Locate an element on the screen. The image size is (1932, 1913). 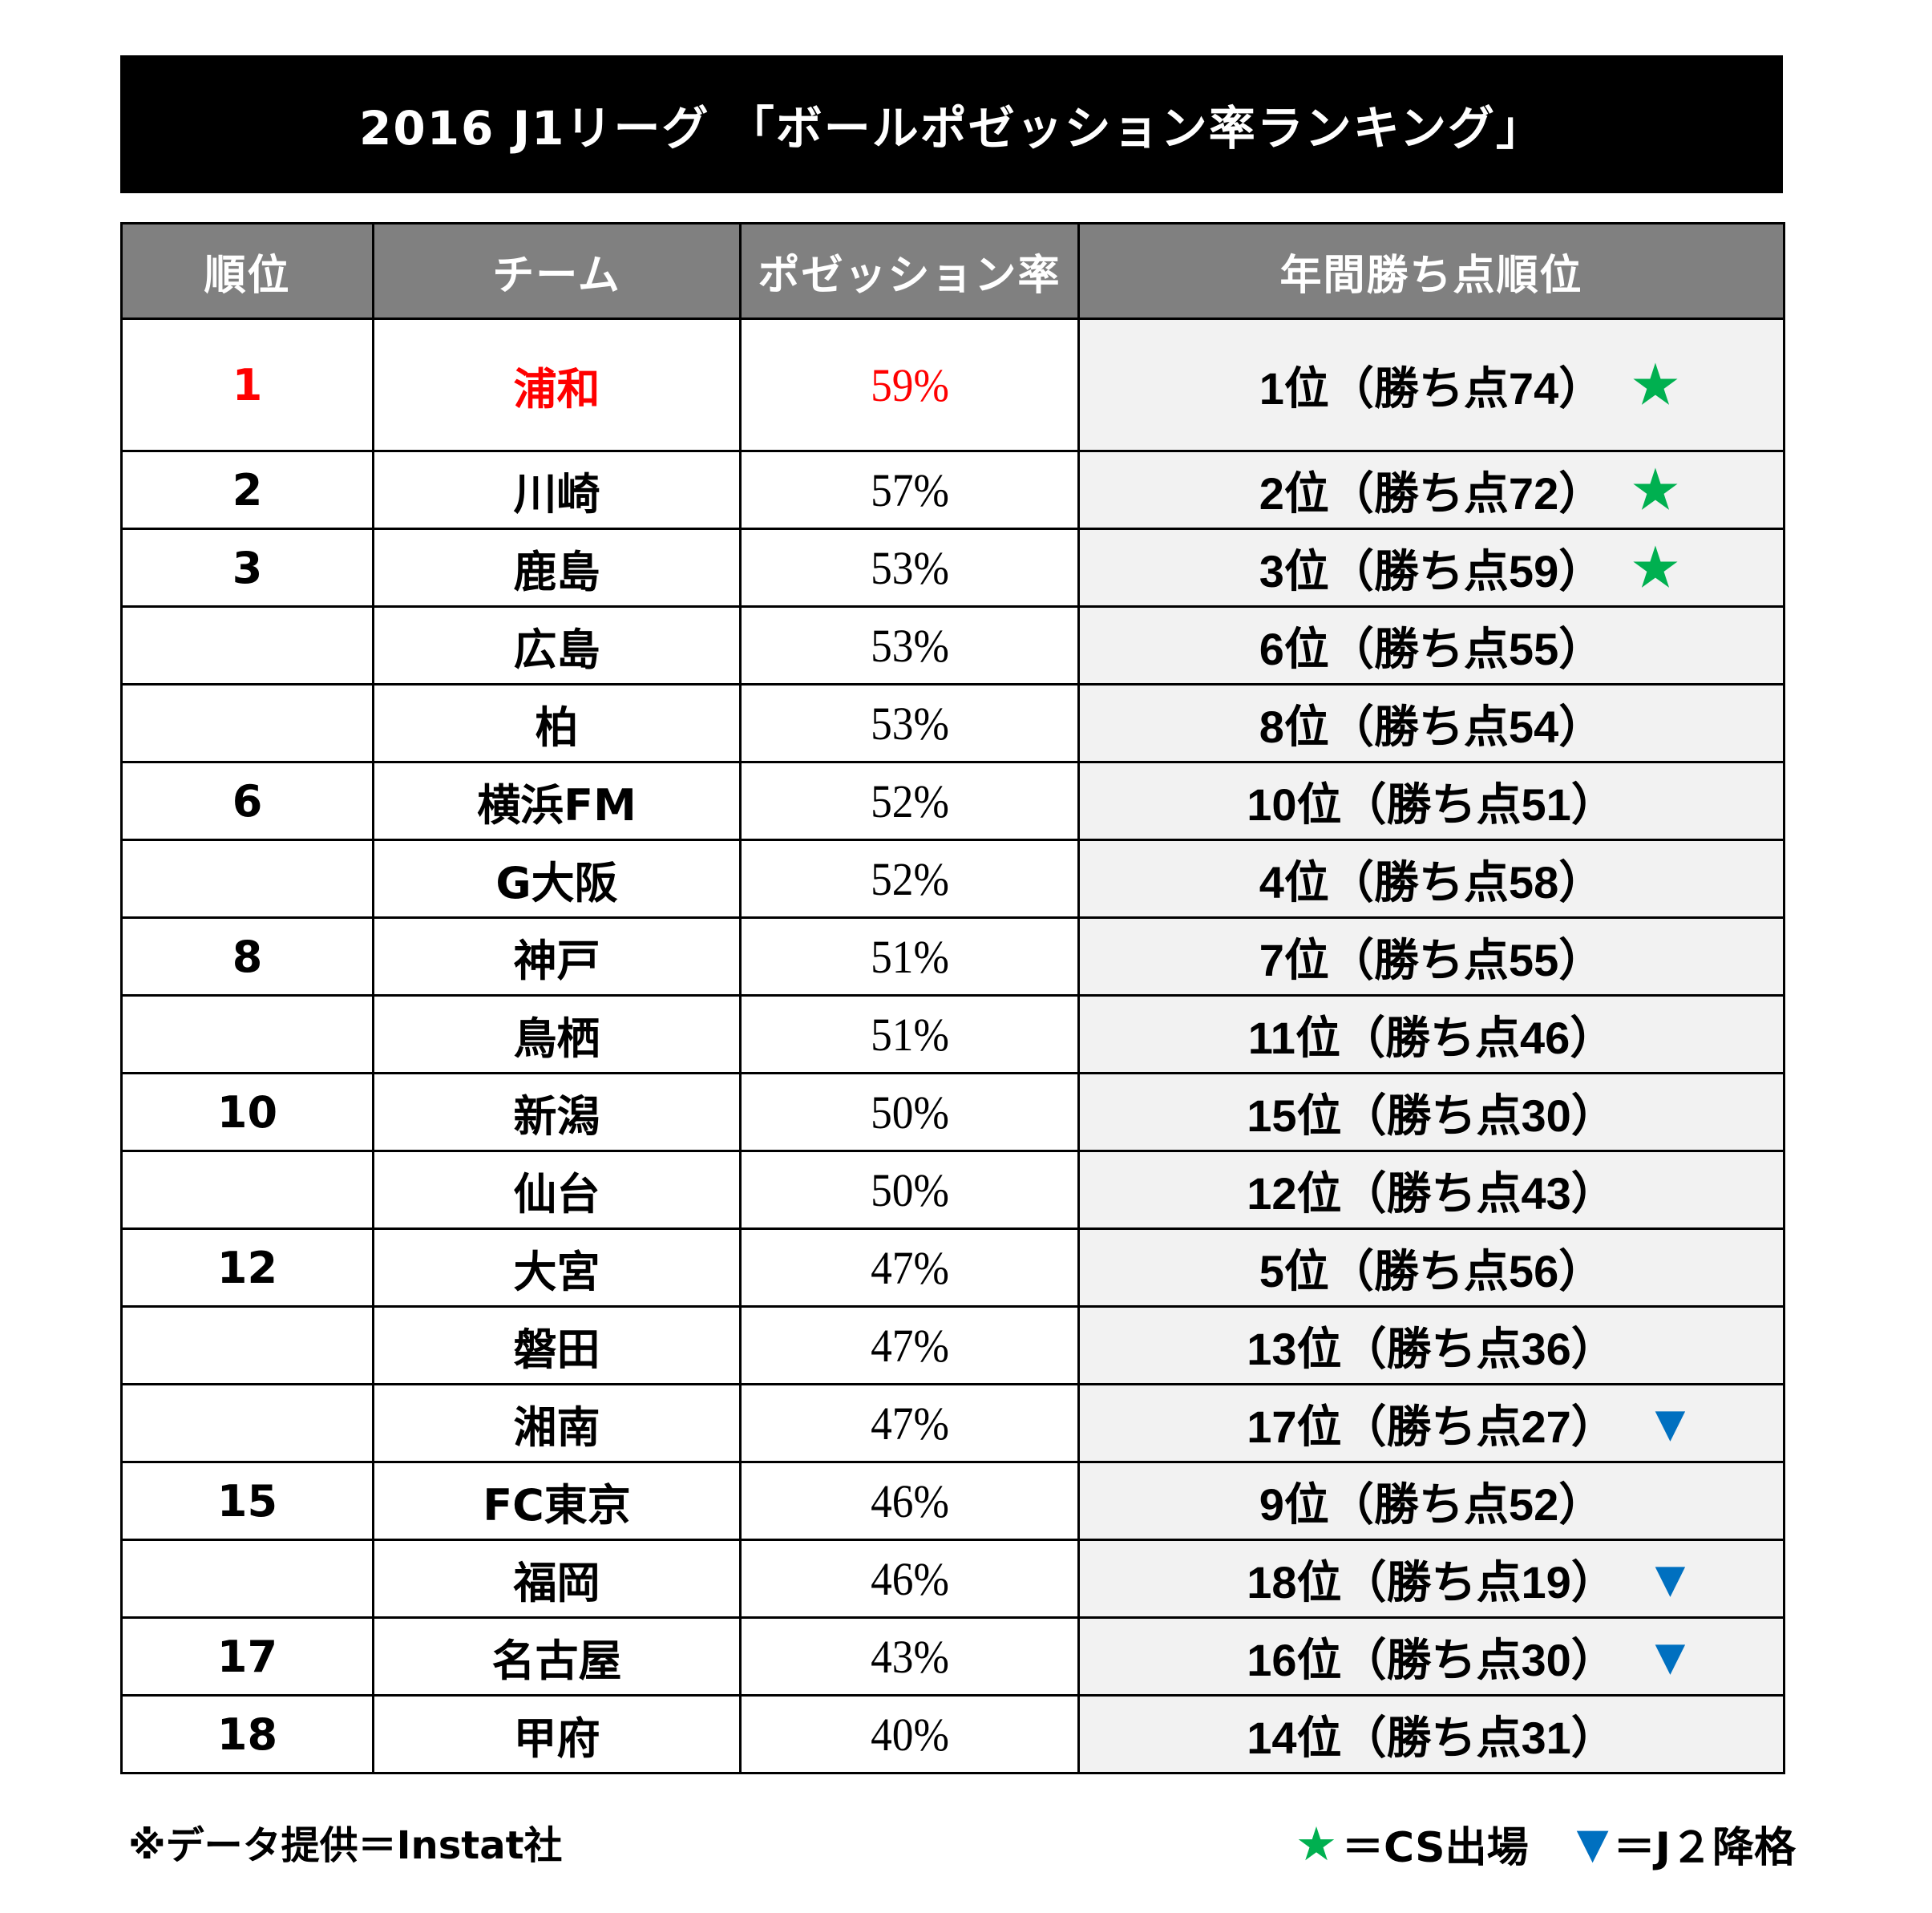
cell-team: 横浜FM is located at coordinates (557, 801).